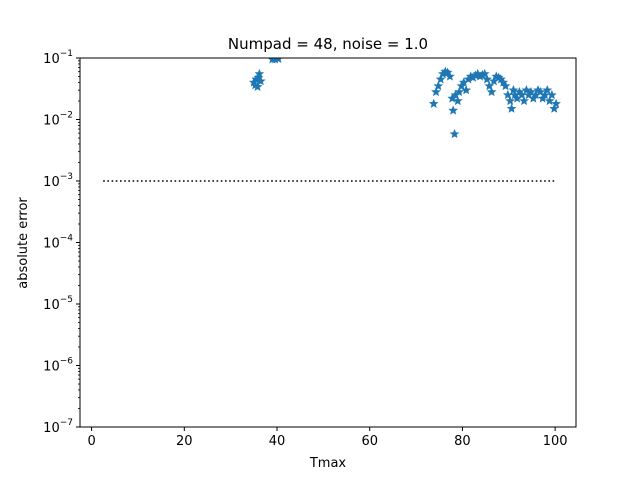 The height and width of the screenshot is (480, 640). I want to click on x-tick-label: 20, so click(184, 441).